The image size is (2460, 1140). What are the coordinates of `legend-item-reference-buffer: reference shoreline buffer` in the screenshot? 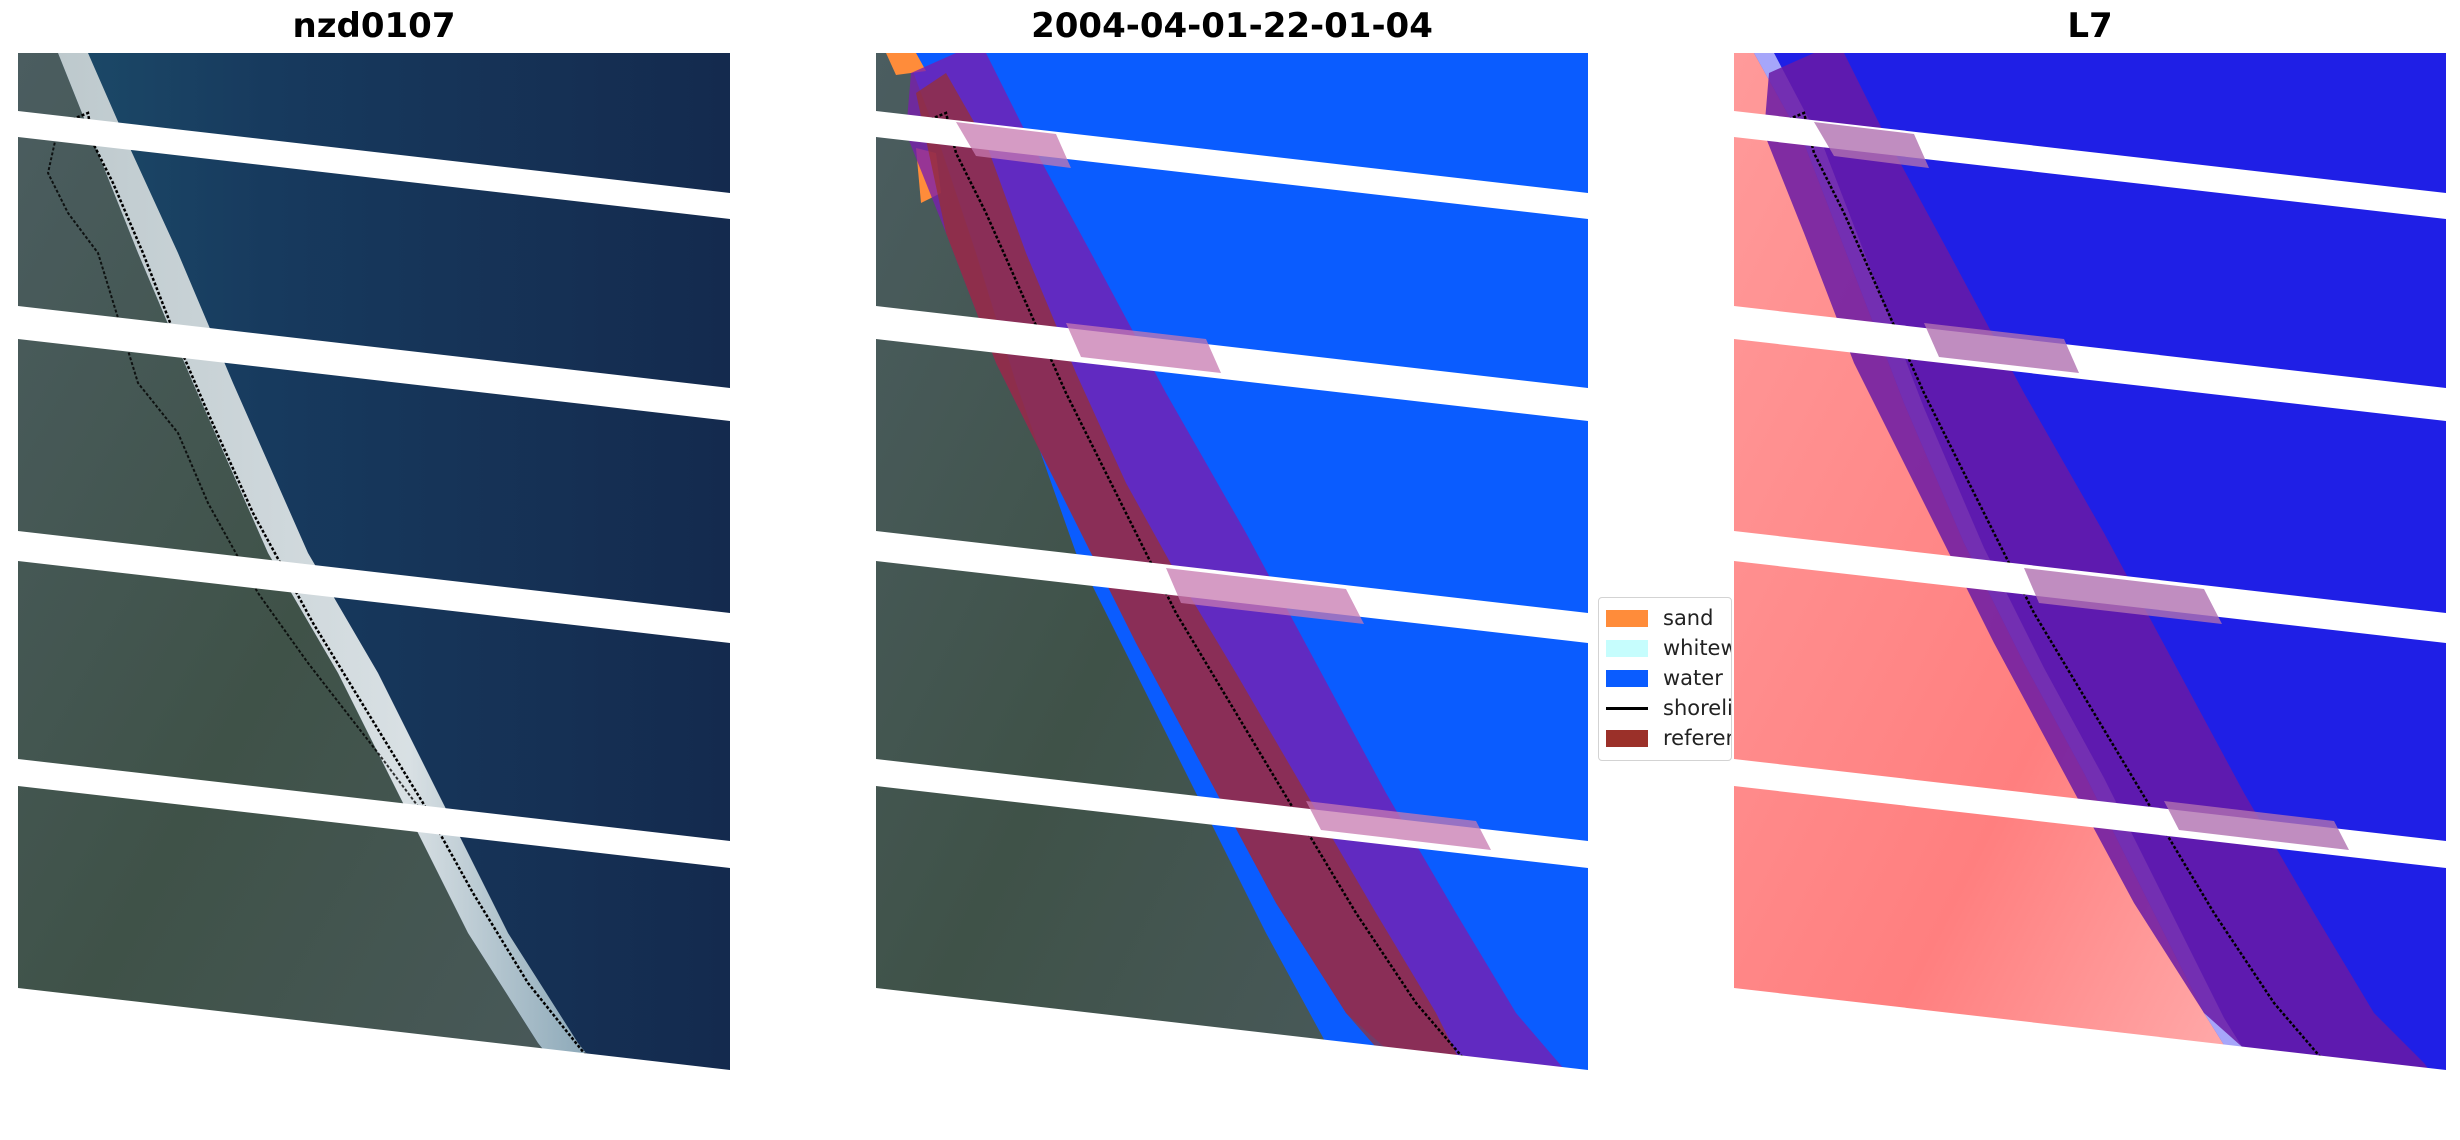 It's located at (1668, 738).